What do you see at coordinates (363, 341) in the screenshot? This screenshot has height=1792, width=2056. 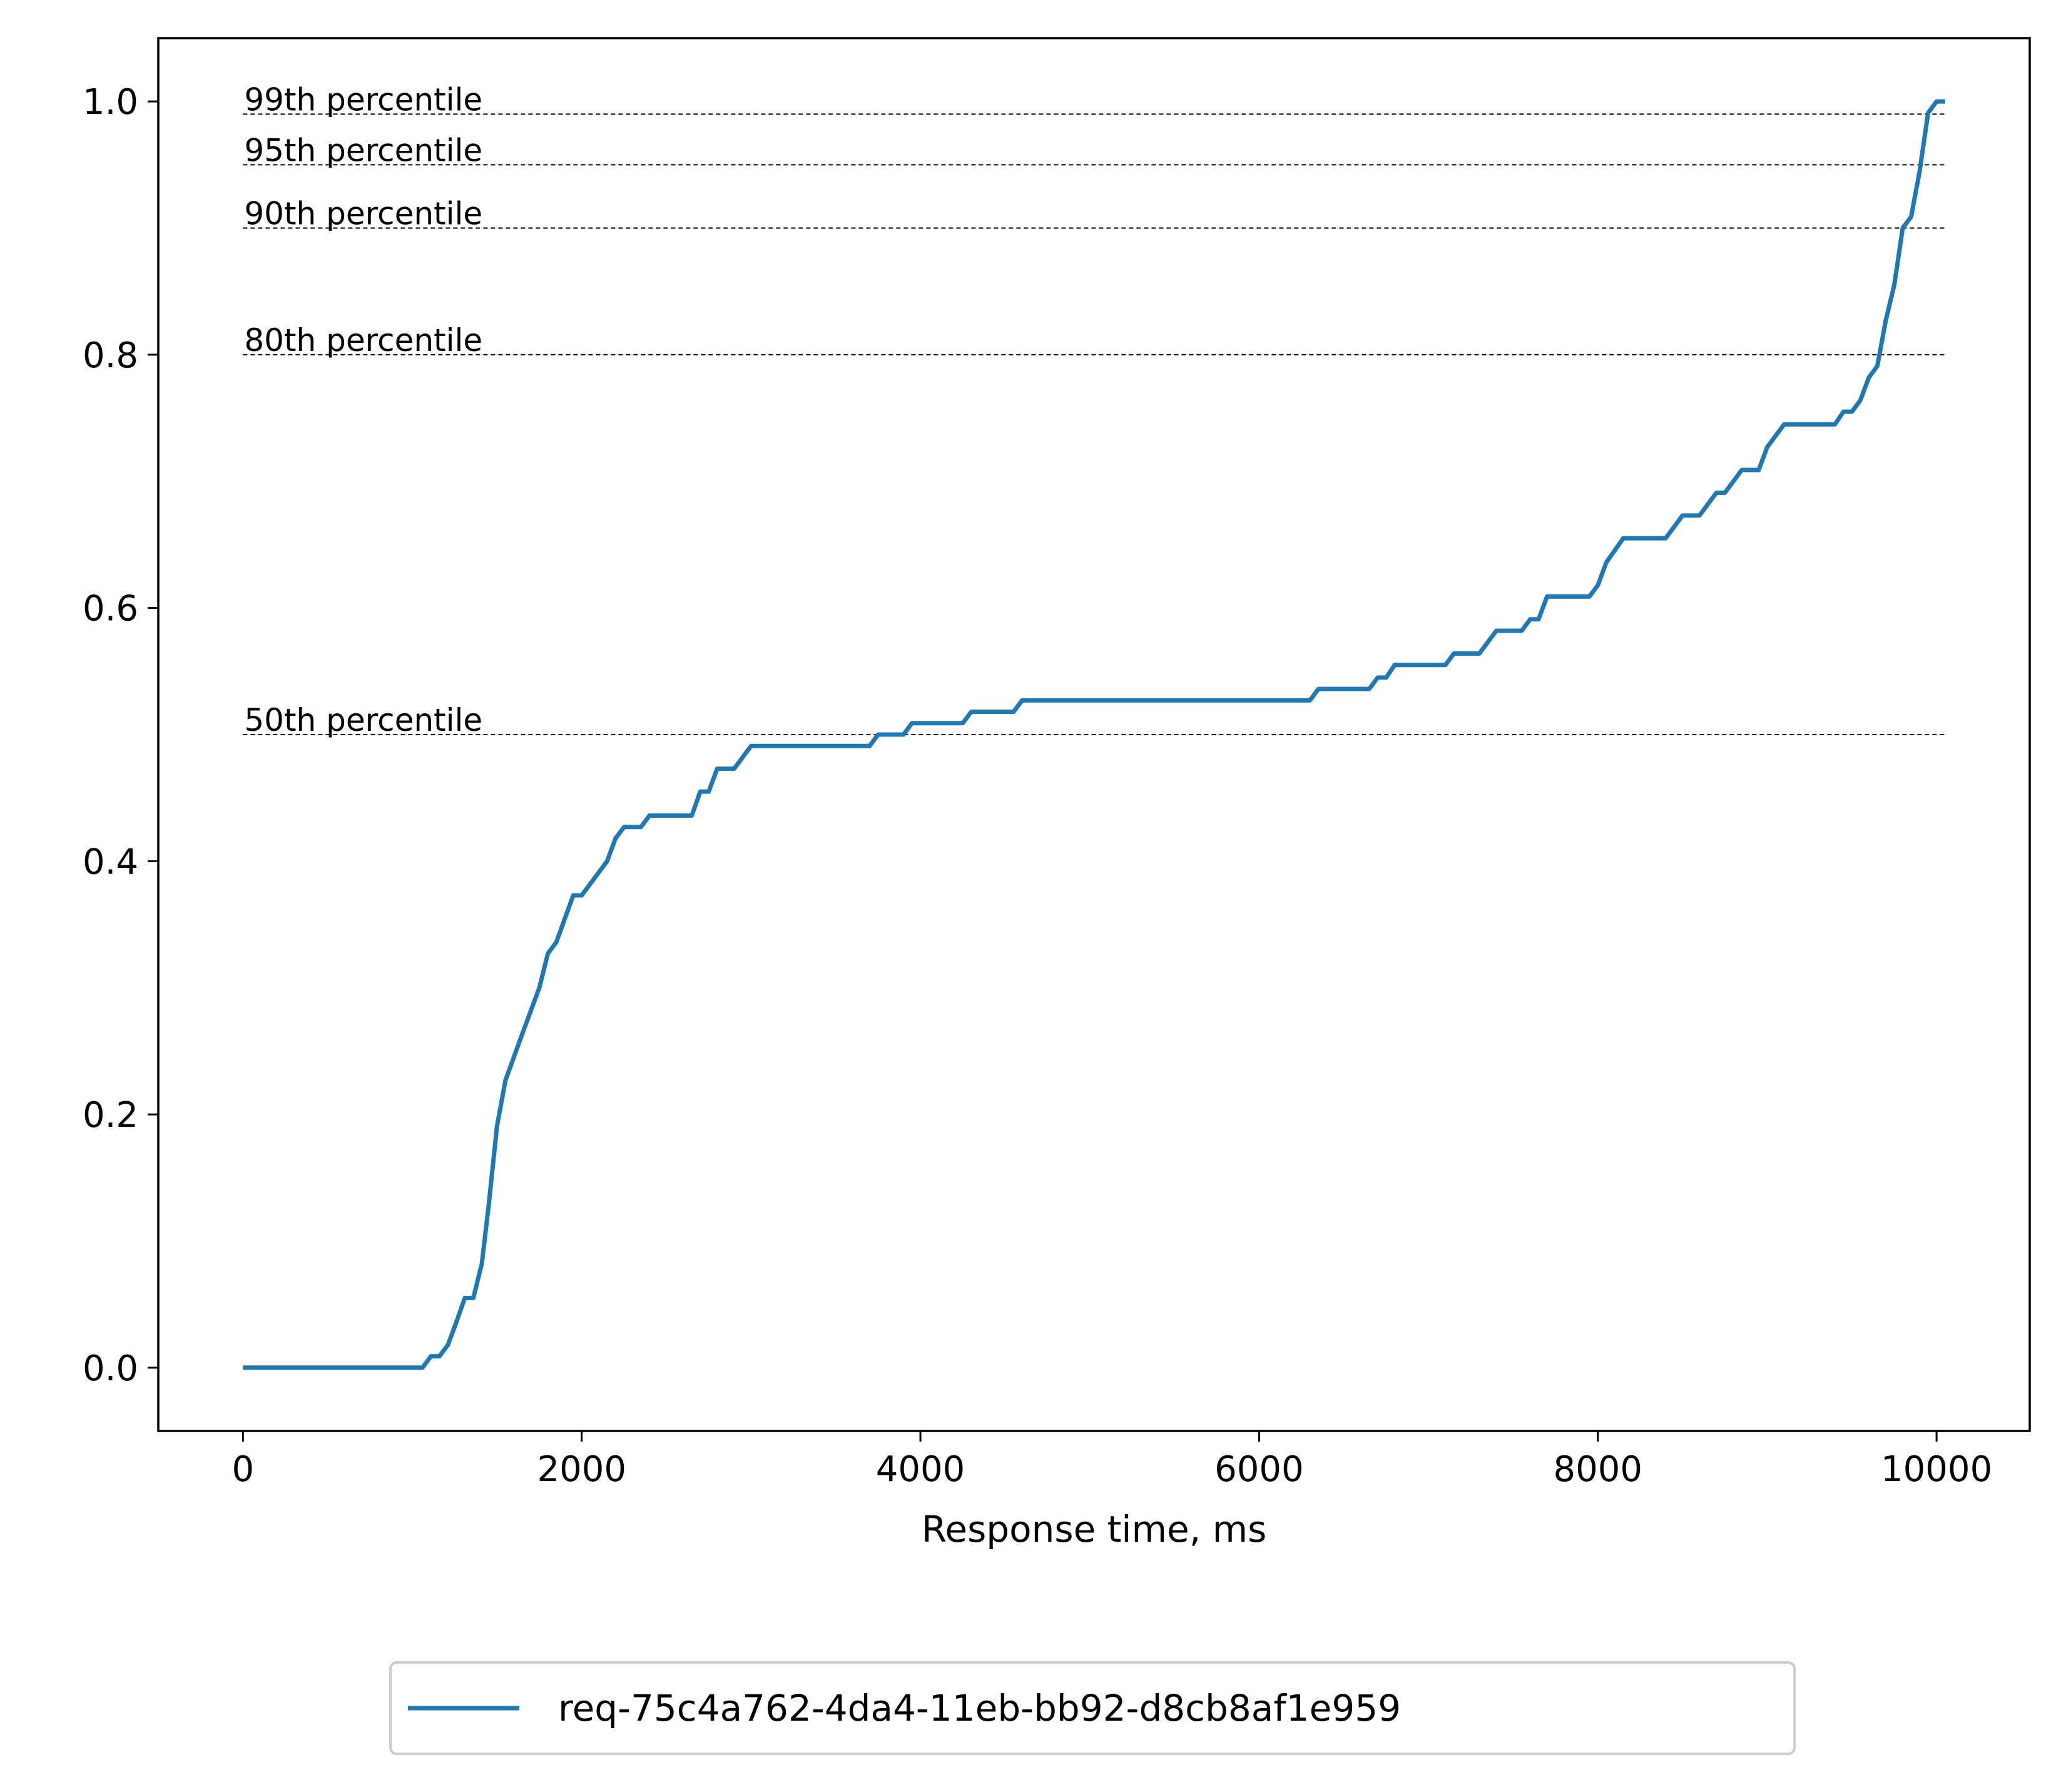 I see `percentile-label: 80th percentile` at bounding box center [363, 341].